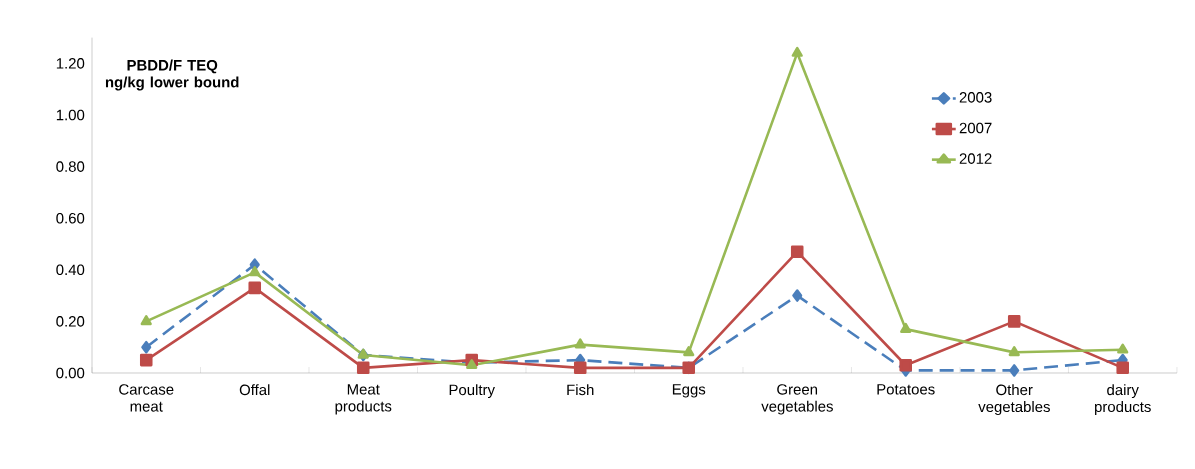 The image size is (1195, 469). I want to click on x-tick-label: Poultry, so click(472, 391).